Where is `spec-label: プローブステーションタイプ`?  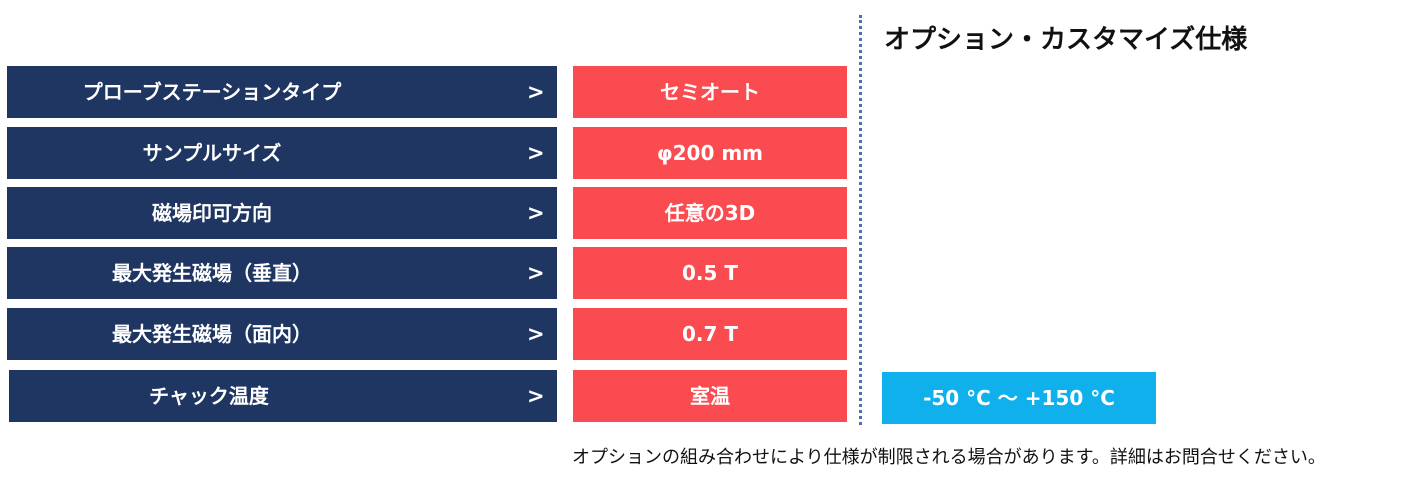
spec-label: プローブステーションタイプ is located at coordinates (212, 92).